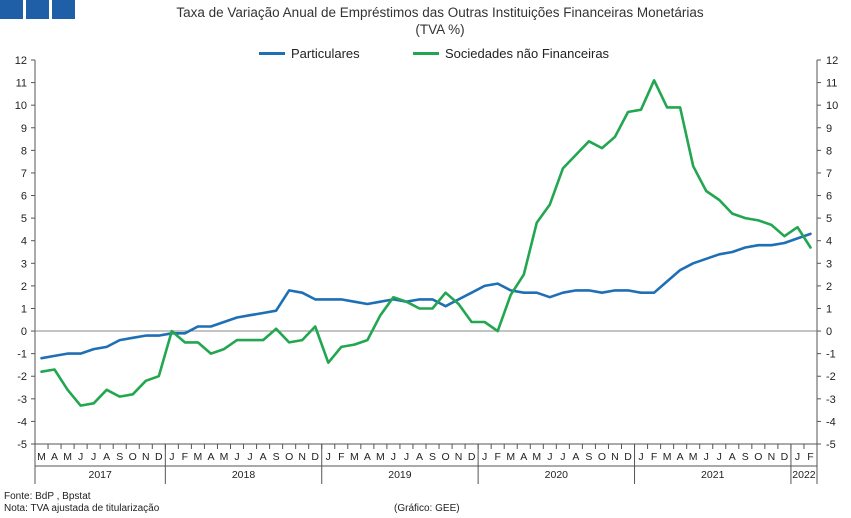  What do you see at coordinates (24, 129) in the screenshot?
I see `y-tick-label-left: 9` at bounding box center [24, 129].